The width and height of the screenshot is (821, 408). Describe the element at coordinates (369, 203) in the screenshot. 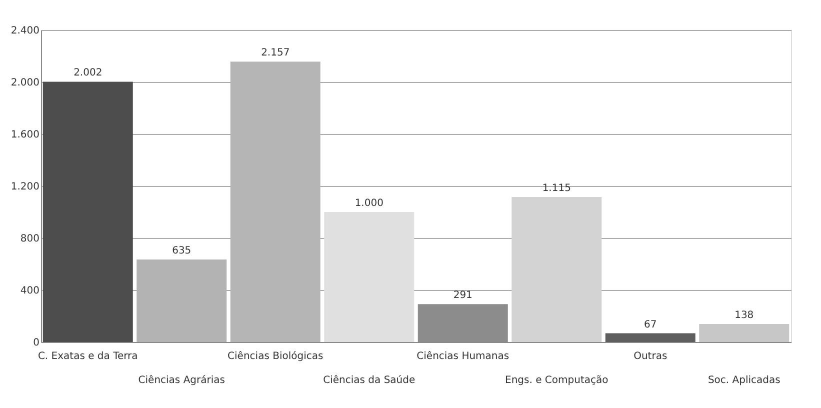

I see `data-label: 1.000` at that location.